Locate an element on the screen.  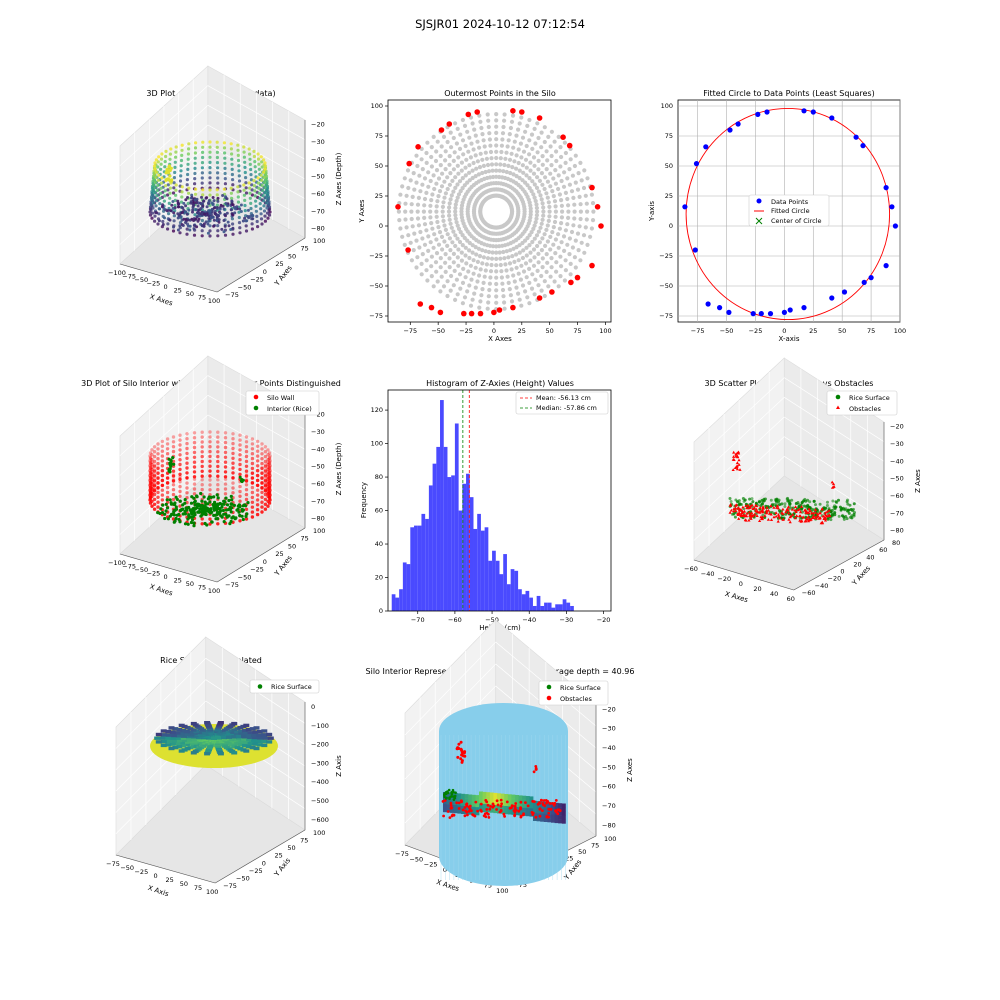
z-tick-label: −80 is located at coordinates (897, 531).